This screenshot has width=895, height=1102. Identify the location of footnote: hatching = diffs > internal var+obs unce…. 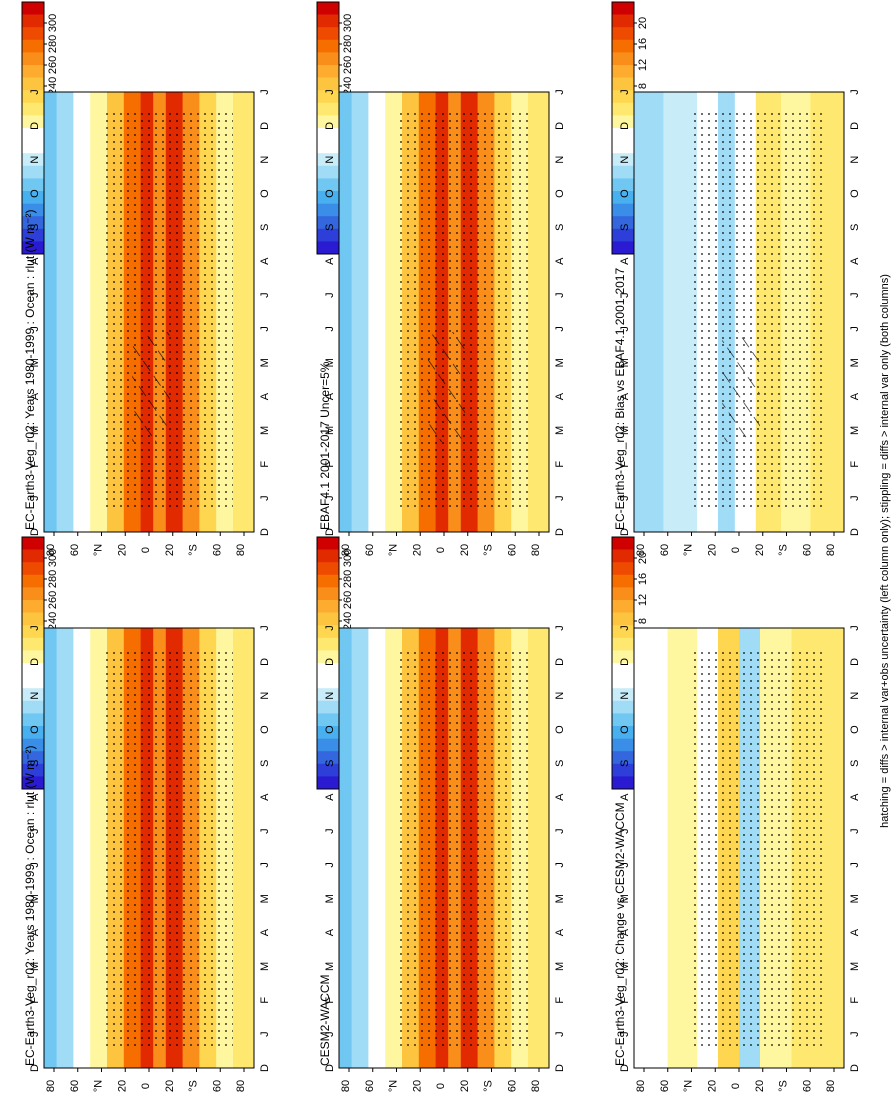
(885, 551).